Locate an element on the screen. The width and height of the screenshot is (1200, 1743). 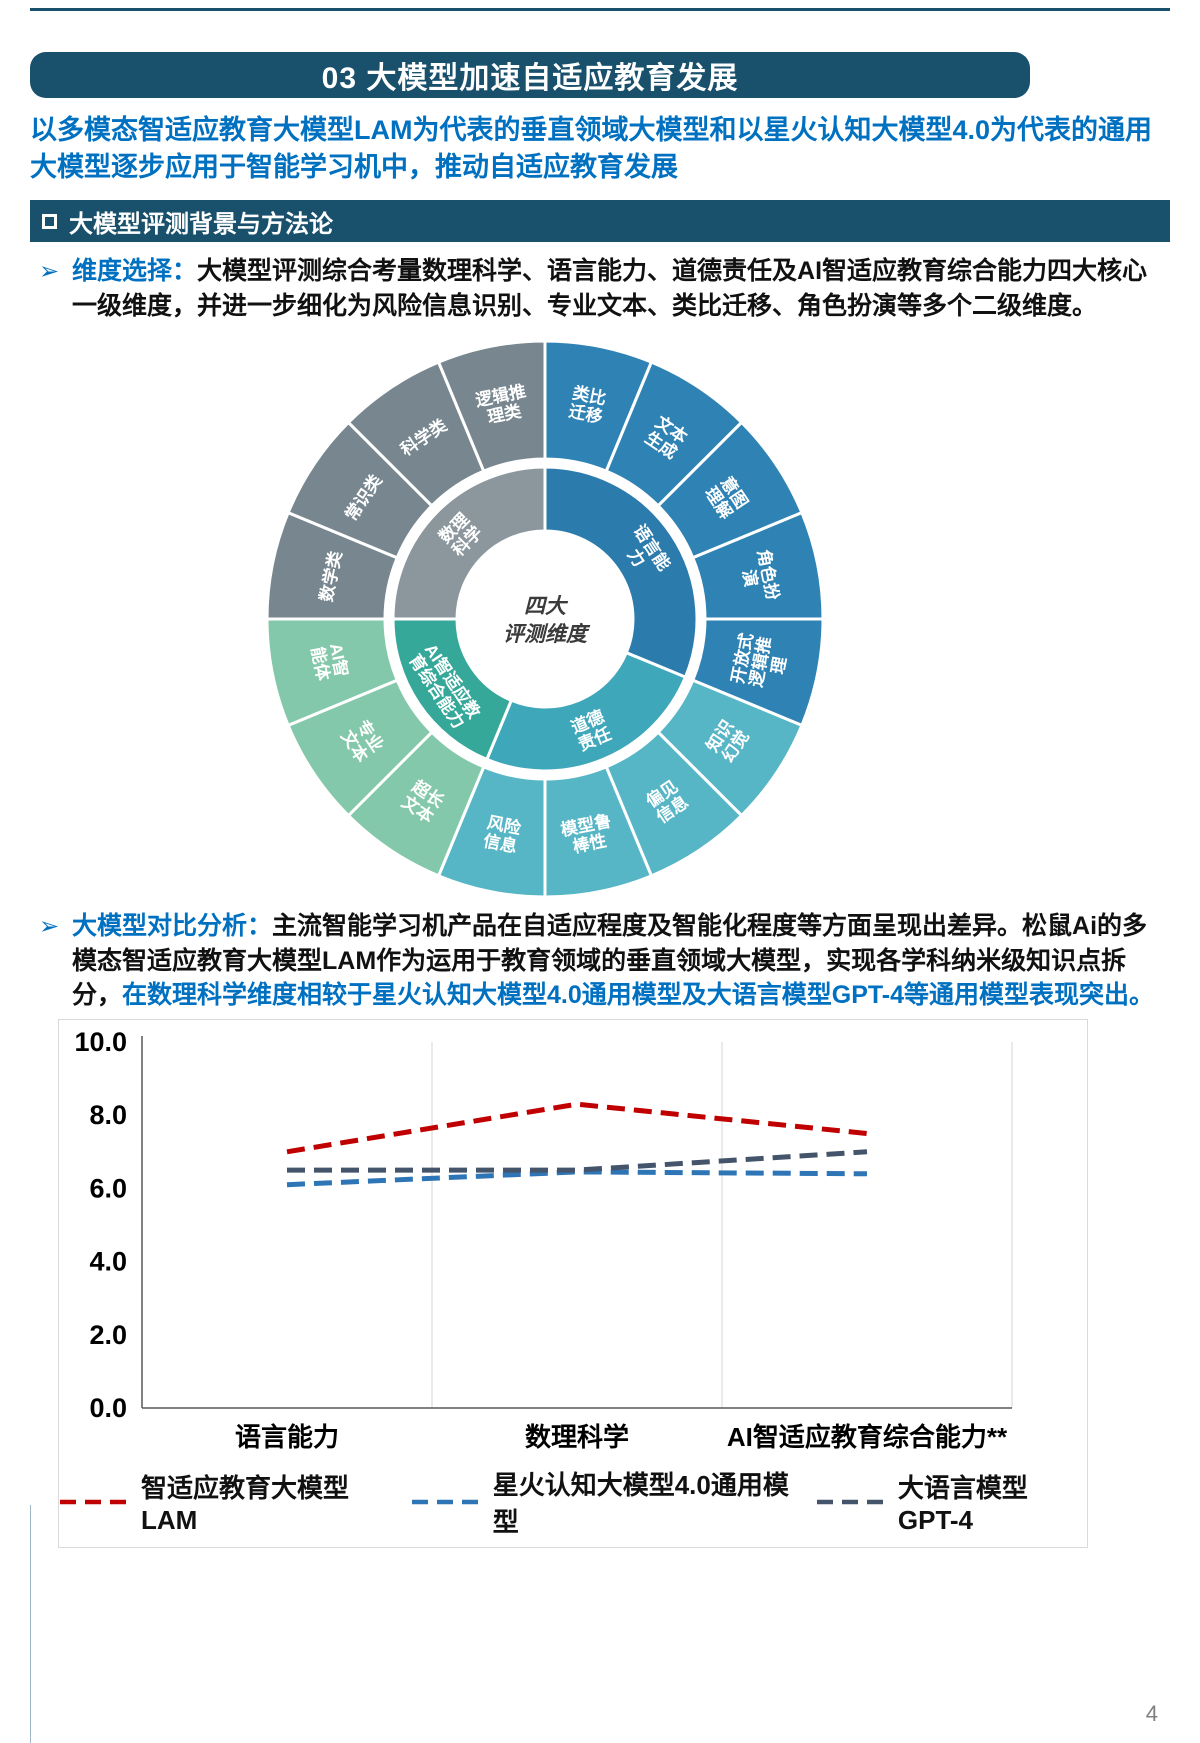
section-square-icon is located at coordinates (49, 221).